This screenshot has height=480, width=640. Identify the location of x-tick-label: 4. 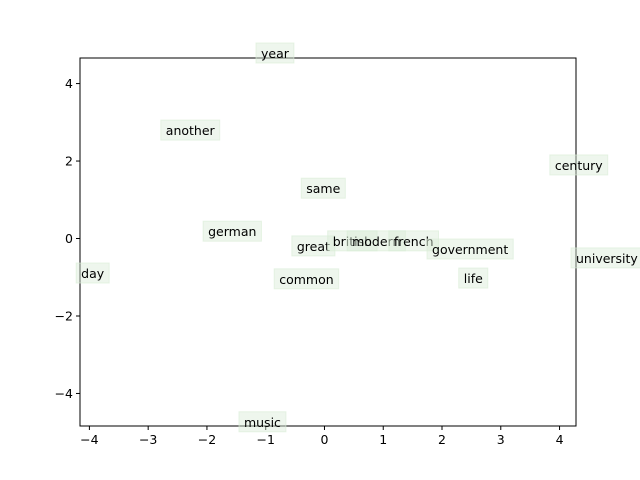
(560, 439).